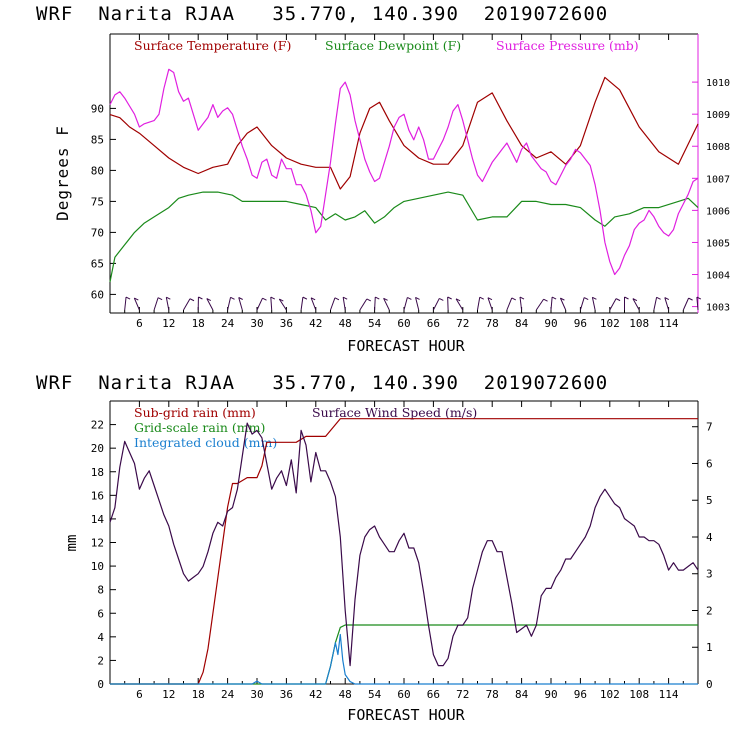 The height and width of the screenshot is (740, 740). I want to click on top-xtick-label: 12, so click(168, 323).